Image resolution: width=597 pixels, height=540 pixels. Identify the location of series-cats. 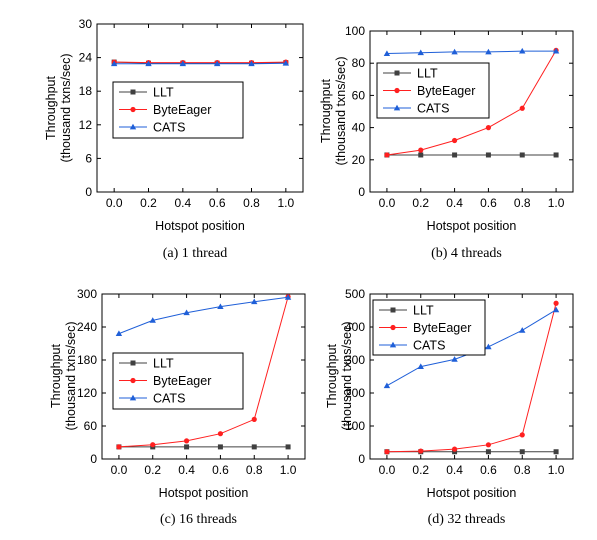
(203, 315).